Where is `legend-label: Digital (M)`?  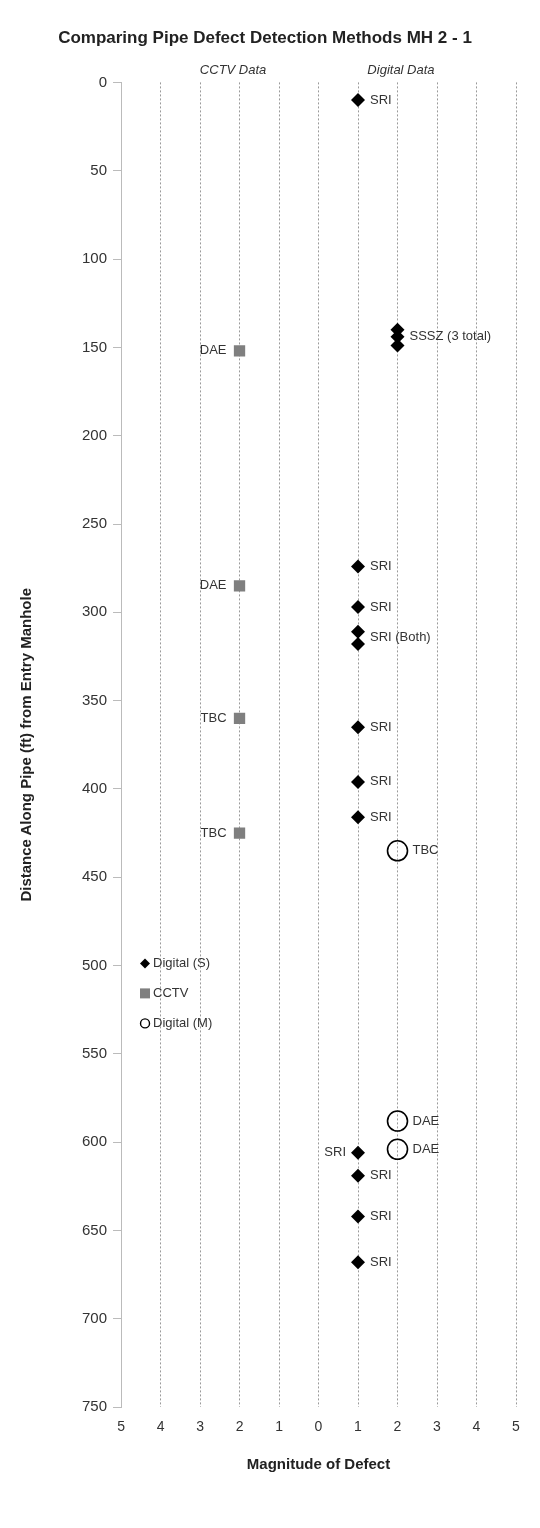
legend-label: Digital (M) is located at coordinates (183, 1022).